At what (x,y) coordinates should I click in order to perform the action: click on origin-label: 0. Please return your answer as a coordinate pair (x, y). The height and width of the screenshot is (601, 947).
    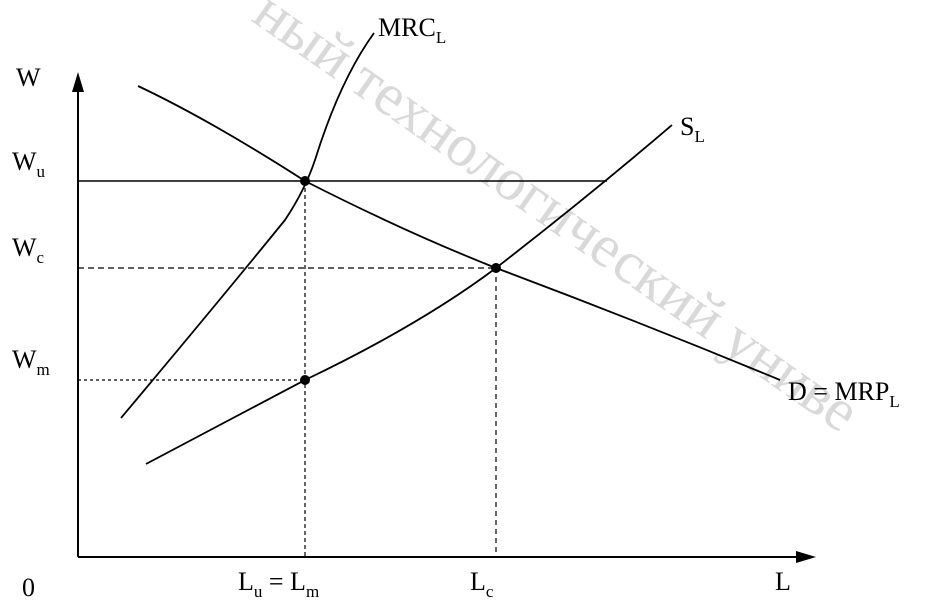
    Looking at the image, I should click on (28, 587).